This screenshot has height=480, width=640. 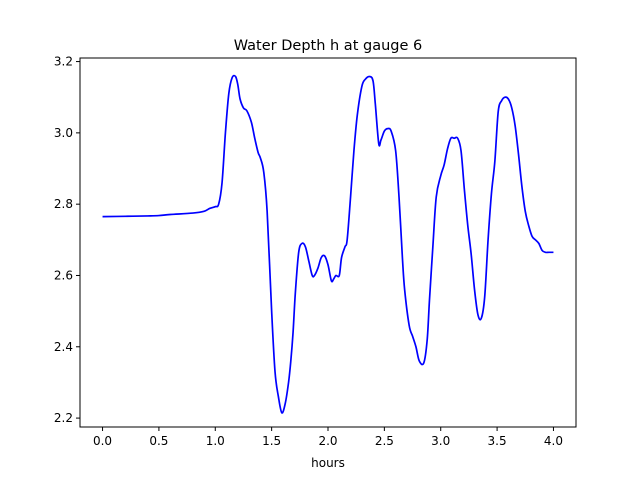 What do you see at coordinates (63, 418) in the screenshot?
I see `y-tick-label: 2.2` at bounding box center [63, 418].